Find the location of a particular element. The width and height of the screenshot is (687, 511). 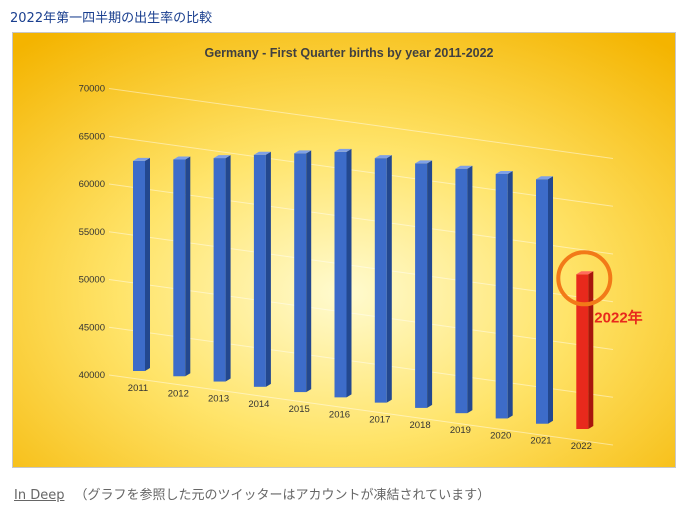

x-tick-label: 2017 is located at coordinates (379, 420).